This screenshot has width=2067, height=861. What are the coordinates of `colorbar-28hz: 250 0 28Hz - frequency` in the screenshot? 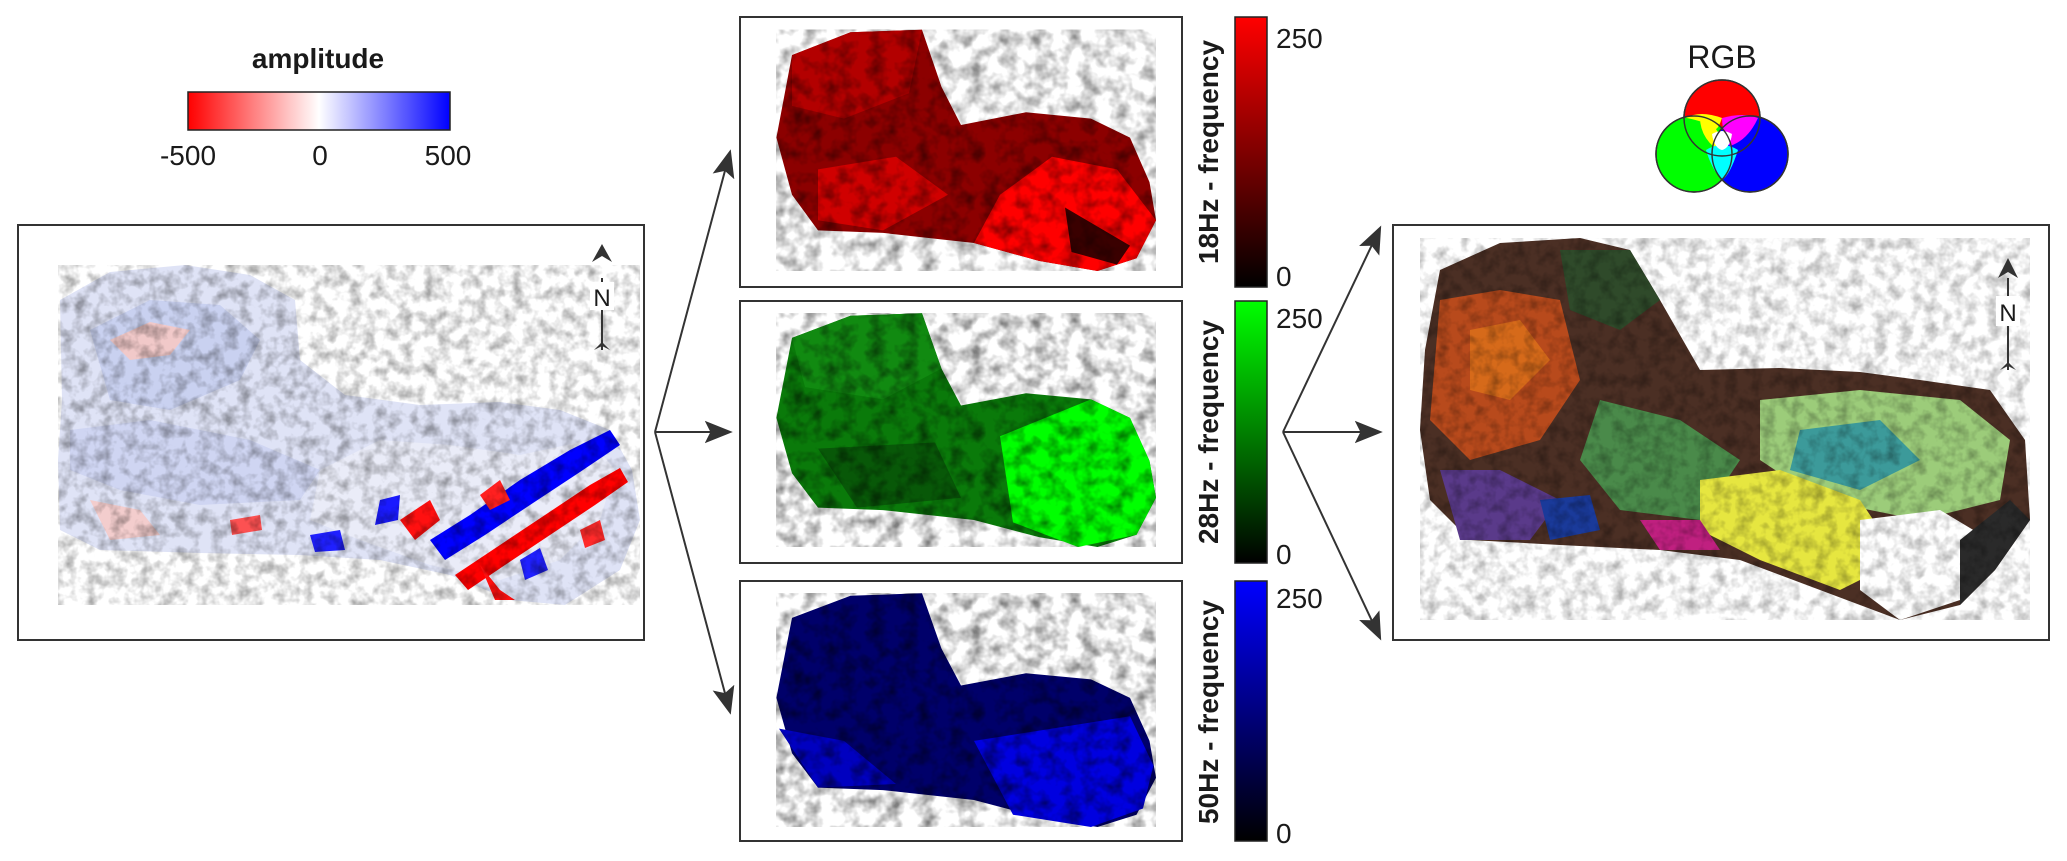 It's located at (1258, 435).